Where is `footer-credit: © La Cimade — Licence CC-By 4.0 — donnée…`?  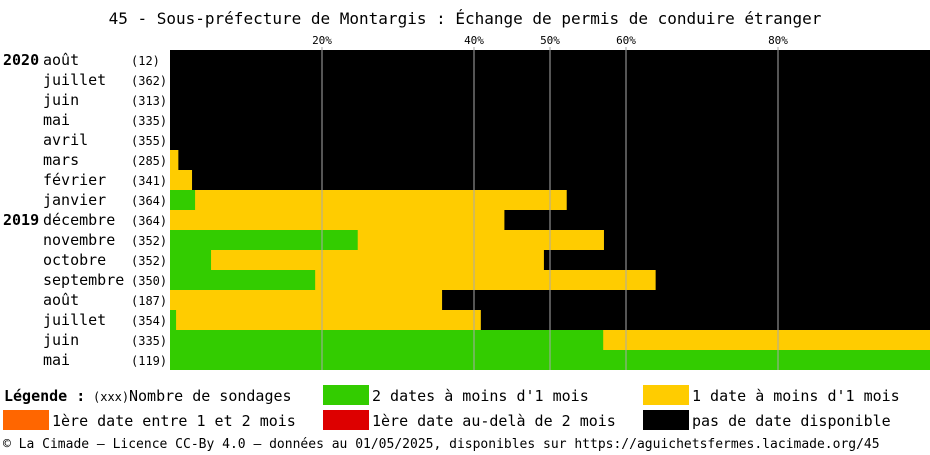
footer-credit: © La Cimade — Licence CC-By 4.0 — donnée… is located at coordinates (441, 444).